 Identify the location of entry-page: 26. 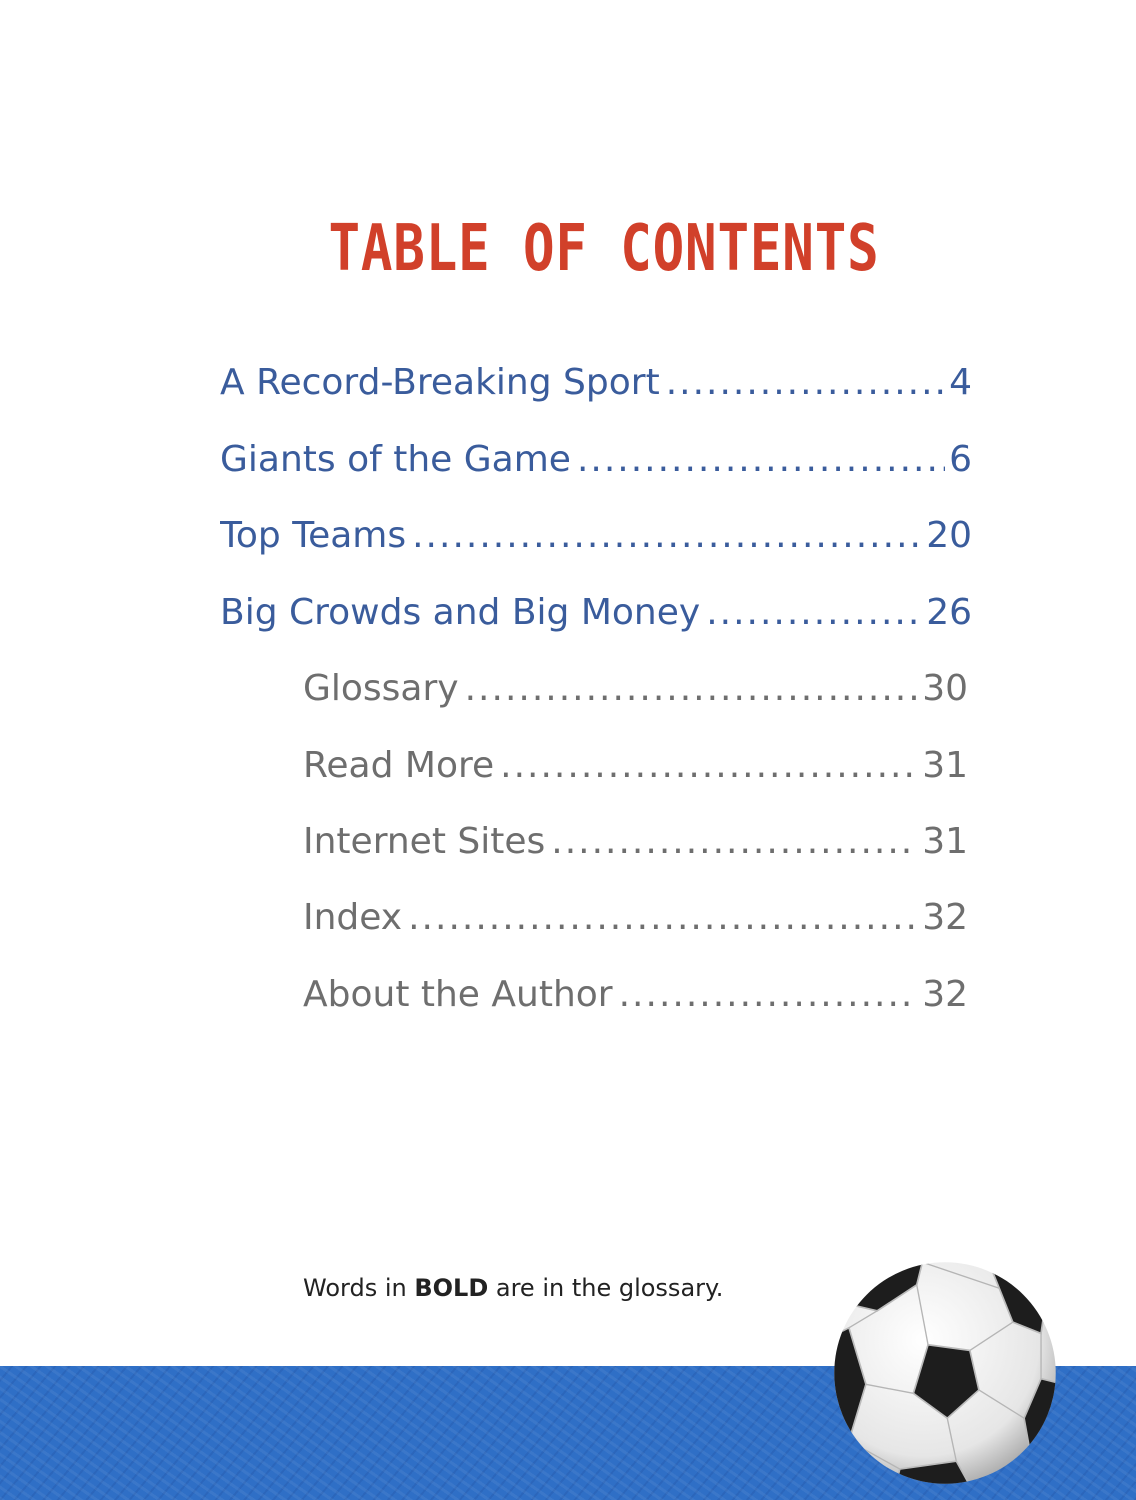
(949, 612).